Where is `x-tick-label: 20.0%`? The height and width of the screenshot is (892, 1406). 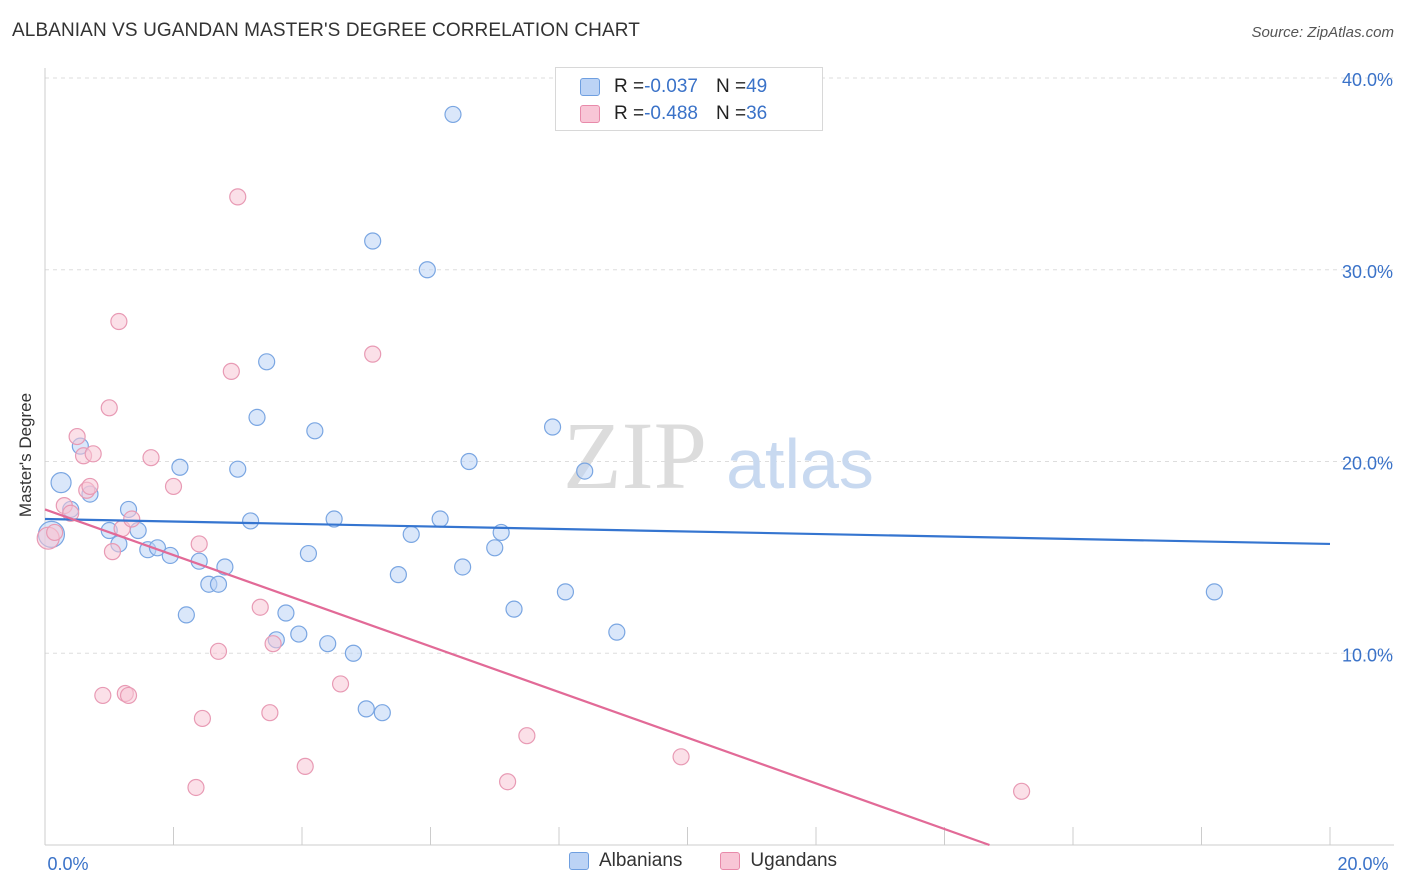
x-tick-label: 20.0% is located at coordinates (1362, 864).